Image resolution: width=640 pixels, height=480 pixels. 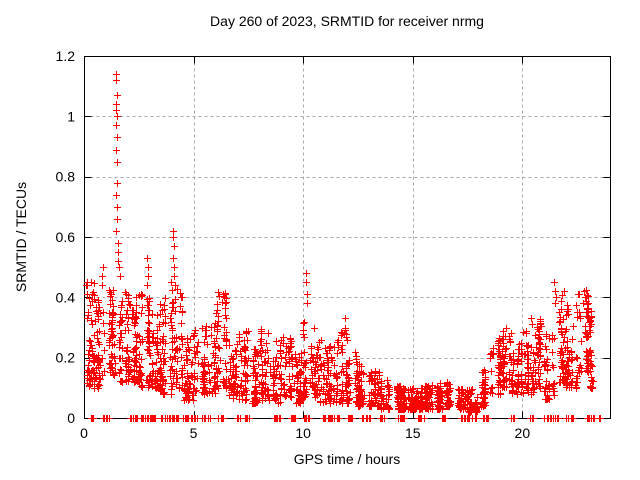 What do you see at coordinates (66, 177) in the screenshot?
I see `y-tick-label: 0.8` at bounding box center [66, 177].